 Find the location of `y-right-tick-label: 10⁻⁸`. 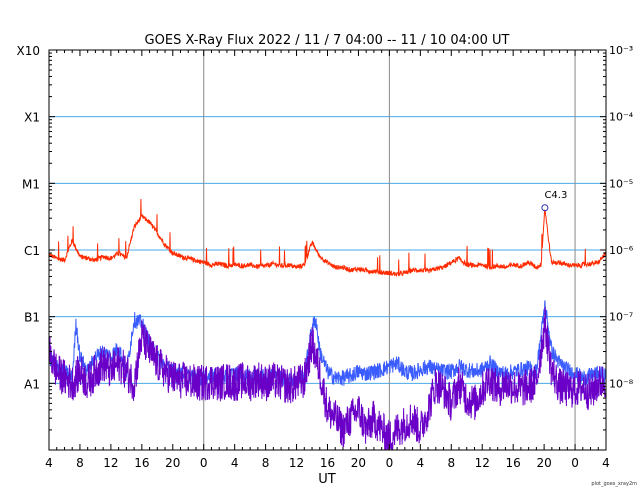

y-right-tick-label: 10⁻⁸ is located at coordinates (621, 383).